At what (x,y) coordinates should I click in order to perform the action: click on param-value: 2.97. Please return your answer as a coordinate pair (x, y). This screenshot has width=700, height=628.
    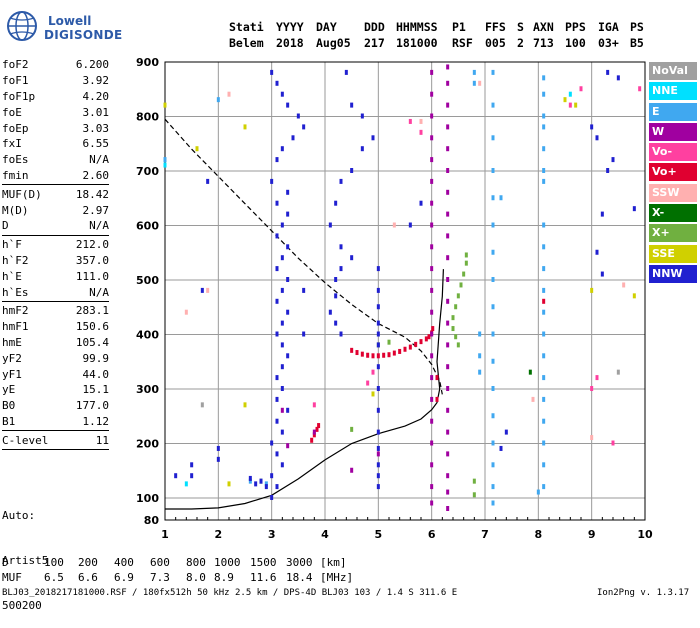
    Looking at the image, I should click on (96, 210).